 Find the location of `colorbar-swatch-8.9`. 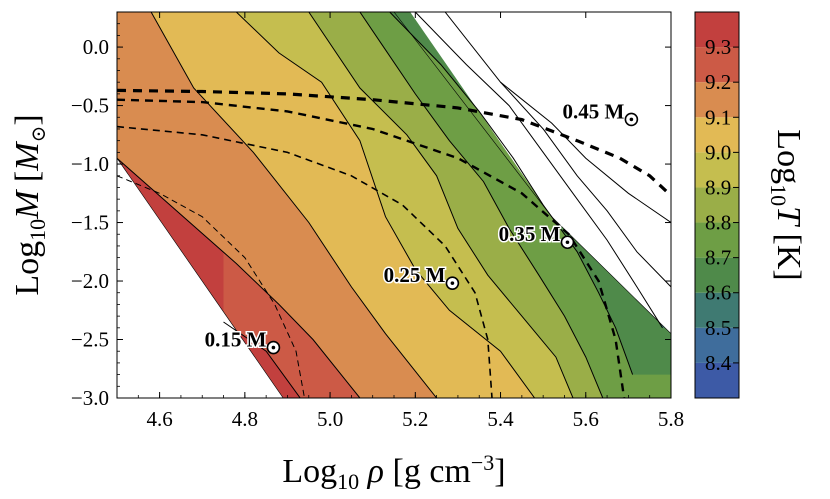

colorbar-swatch-8.9 is located at coordinates (717, 170).